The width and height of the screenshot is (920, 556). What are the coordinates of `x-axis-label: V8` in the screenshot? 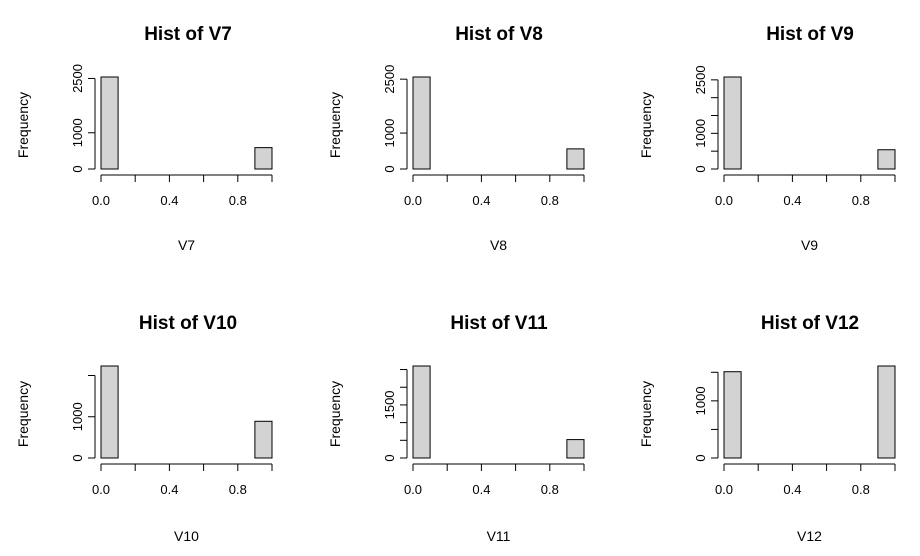 It's located at (498, 245).